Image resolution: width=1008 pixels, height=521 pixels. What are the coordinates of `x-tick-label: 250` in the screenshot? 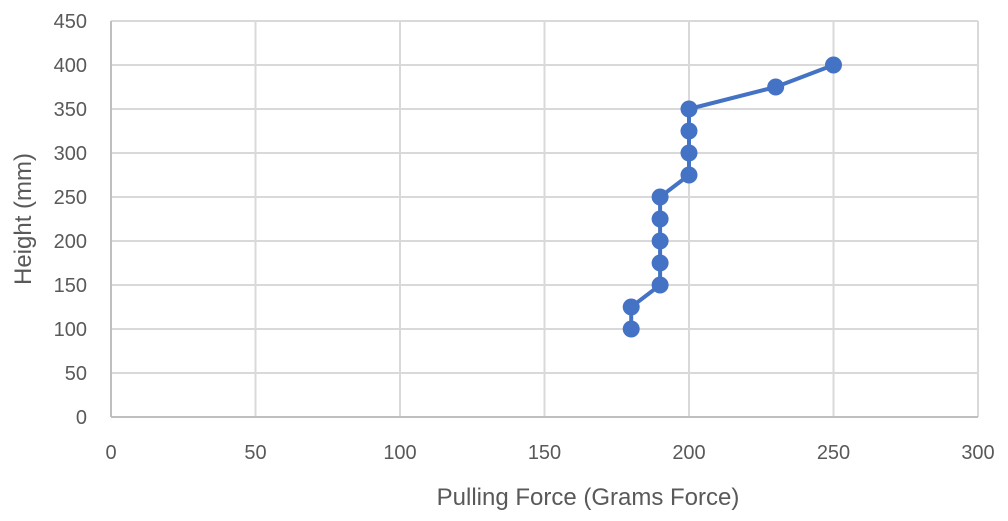 It's located at (833, 453).